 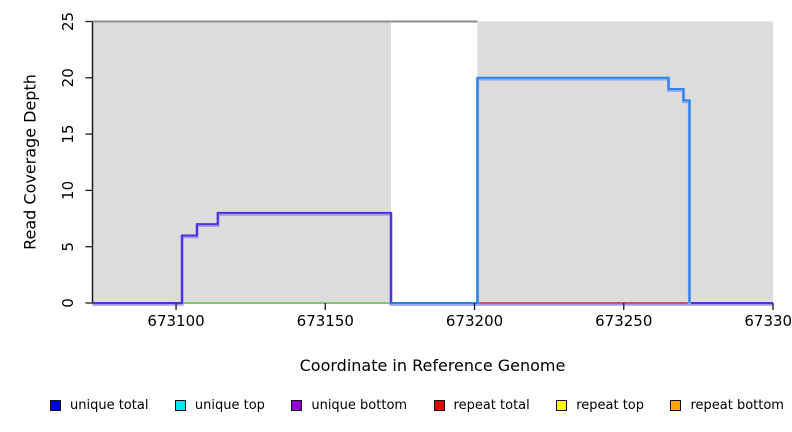 What do you see at coordinates (68, 77) in the screenshot?
I see `y-tick-label: 20` at bounding box center [68, 77].